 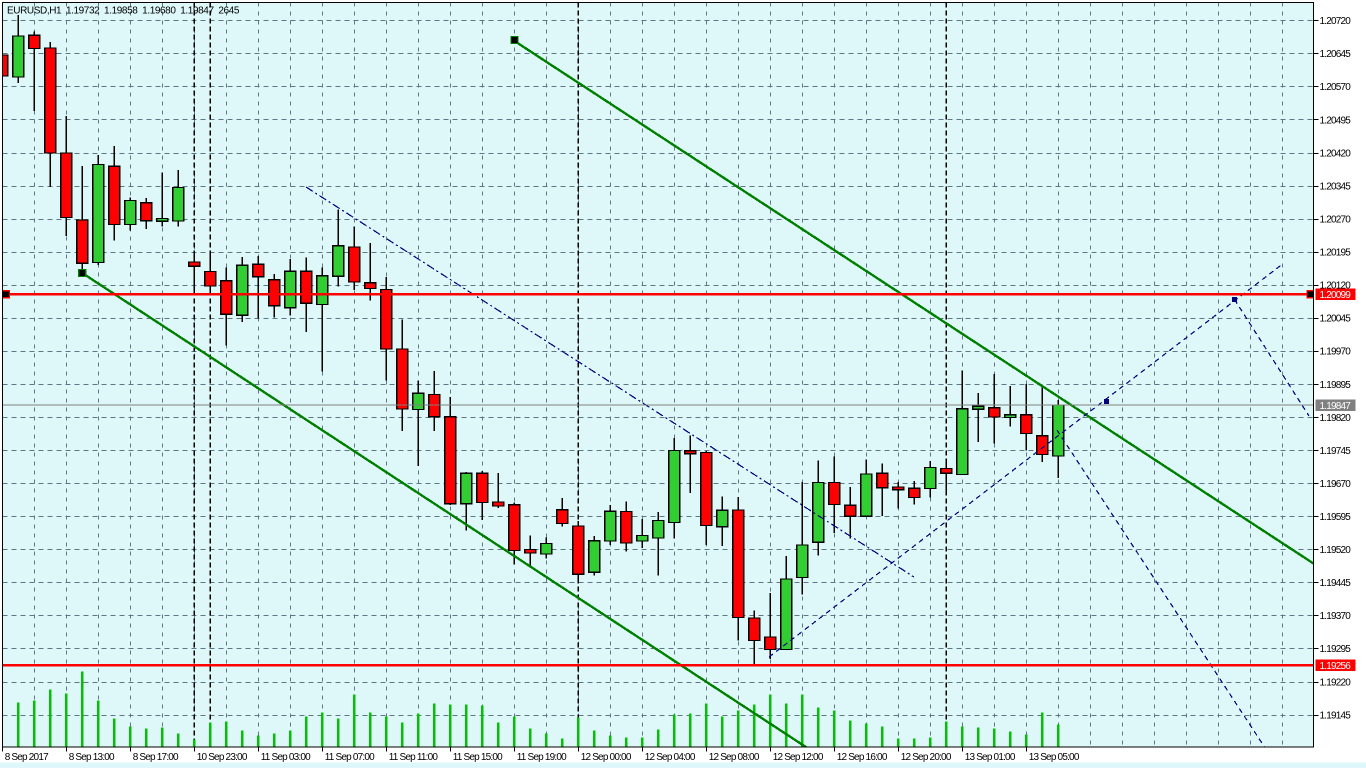 I want to click on svg-text: 8 Sep 2017, so click(x=27, y=757).